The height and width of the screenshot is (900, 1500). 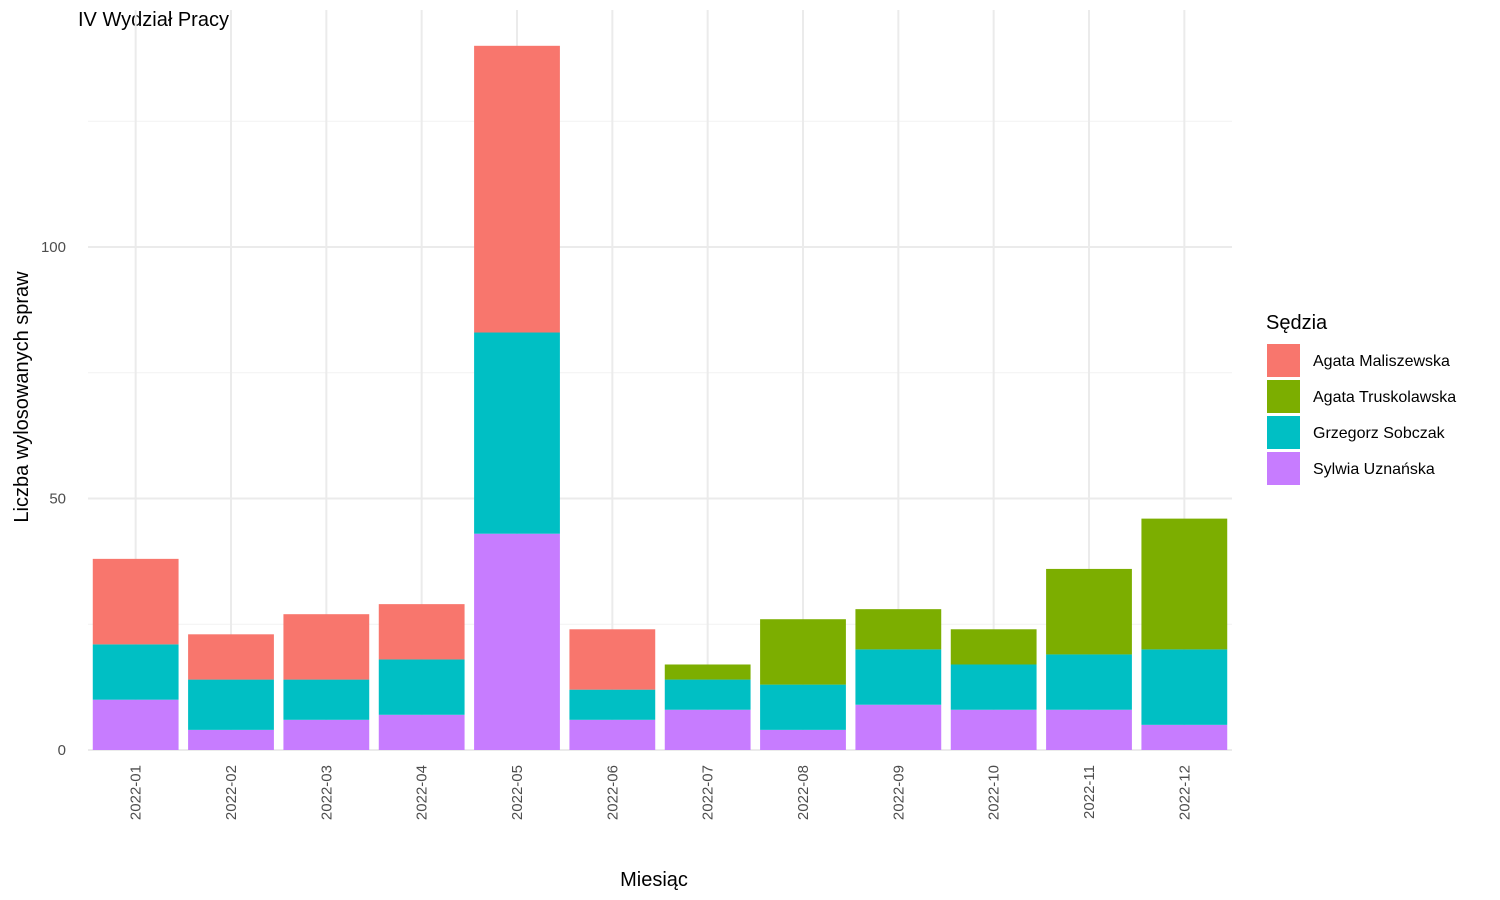 I want to click on legend-label: Grzegorz Sobczak, so click(x=1379, y=433).